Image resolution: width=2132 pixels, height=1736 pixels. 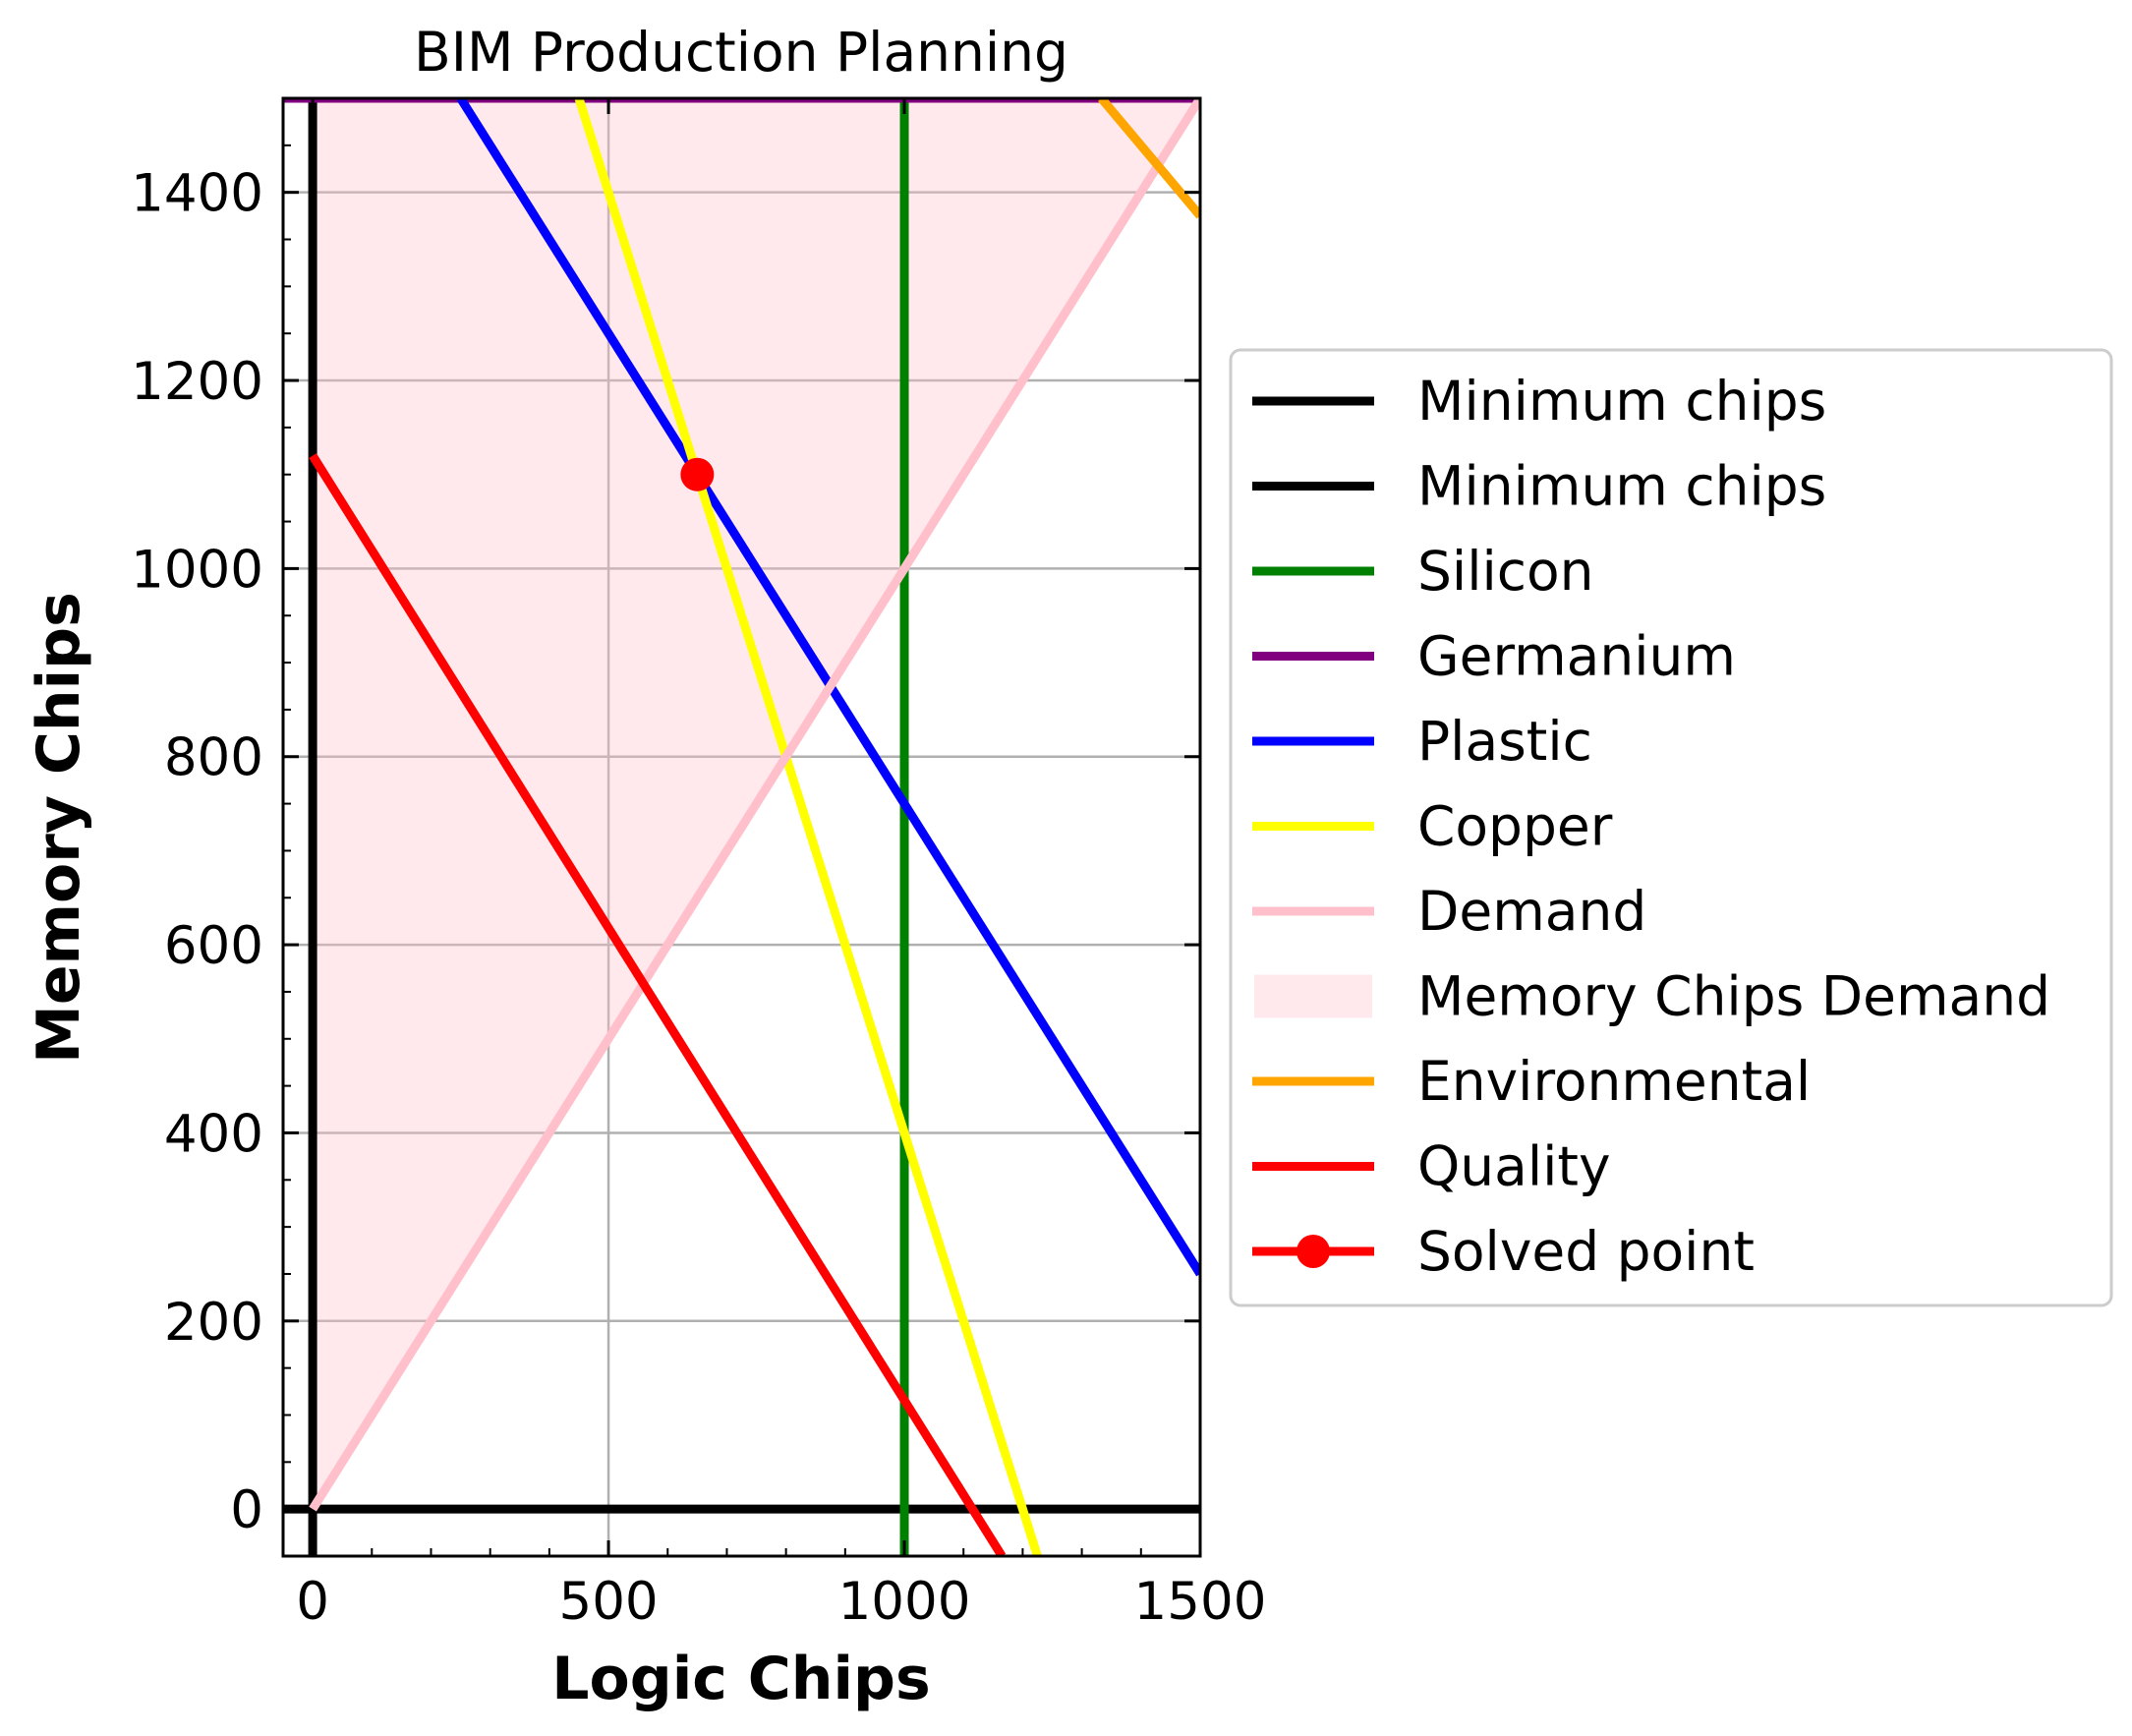 I want to click on solved-point-marker, so click(x=697, y=474).